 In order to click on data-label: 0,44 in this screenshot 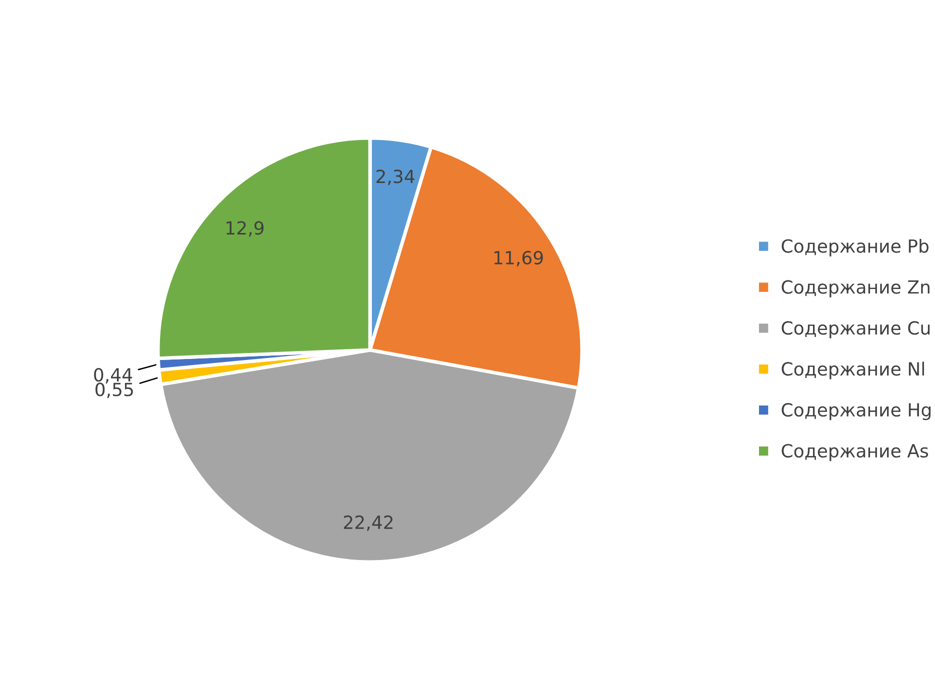, I will do `click(113, 376)`.